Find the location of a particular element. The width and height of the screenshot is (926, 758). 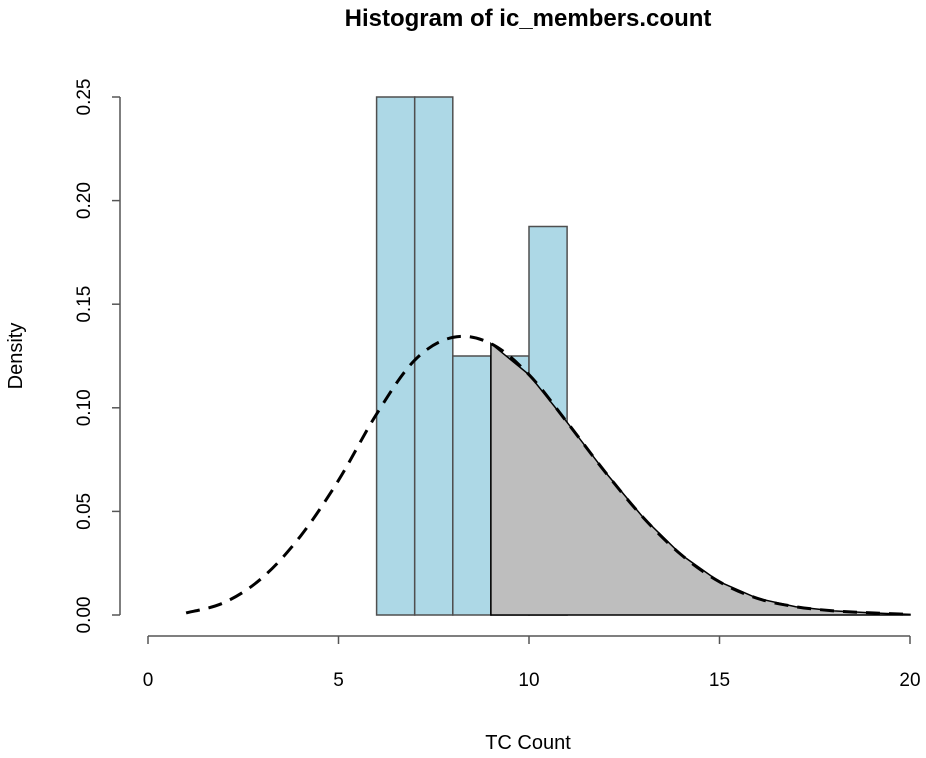

x-tick-label: 10 is located at coordinates (528, 680).